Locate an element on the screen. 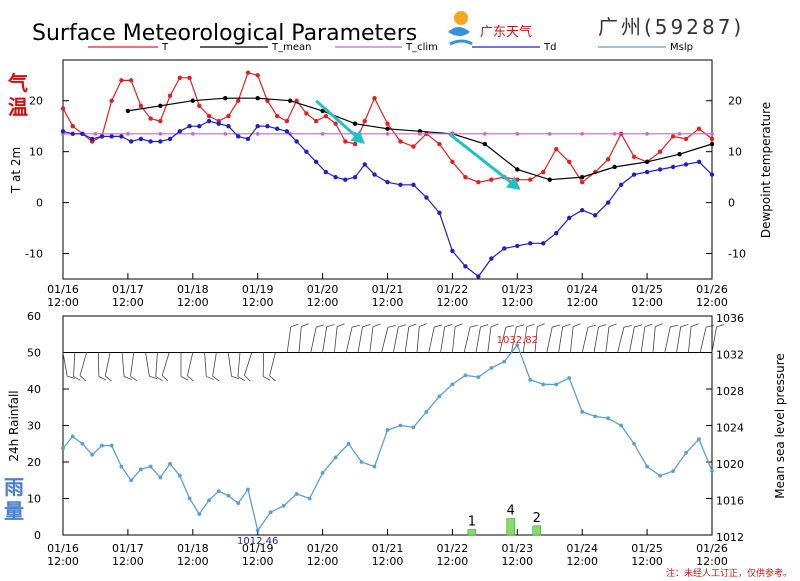 The width and height of the screenshot is (800, 581). footnote: 注：未经人工订正，仅供参考。 is located at coordinates (729, 573).